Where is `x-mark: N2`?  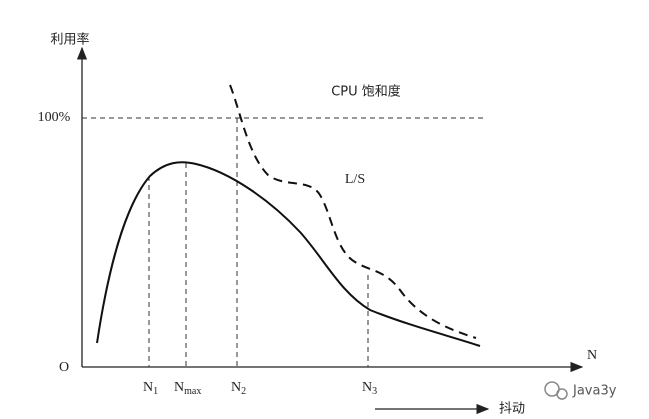 x-mark: N2 is located at coordinates (238, 388).